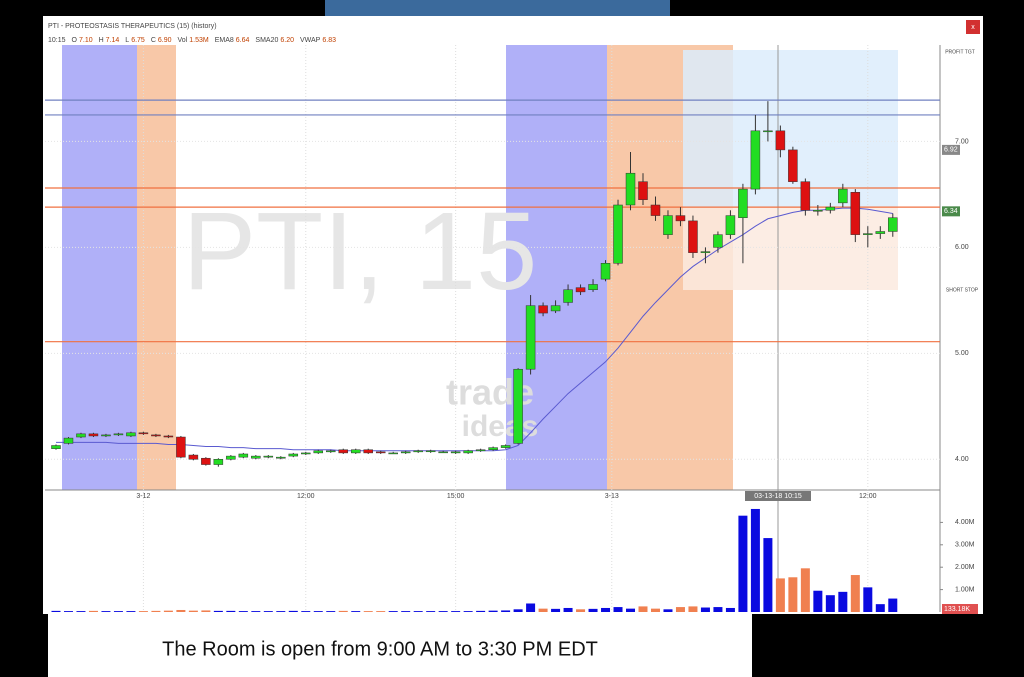 Image resolution: width=1024 pixels, height=677 pixels. Describe the element at coordinates (790, 128) in the screenshot. I see `profit-zone` at that location.